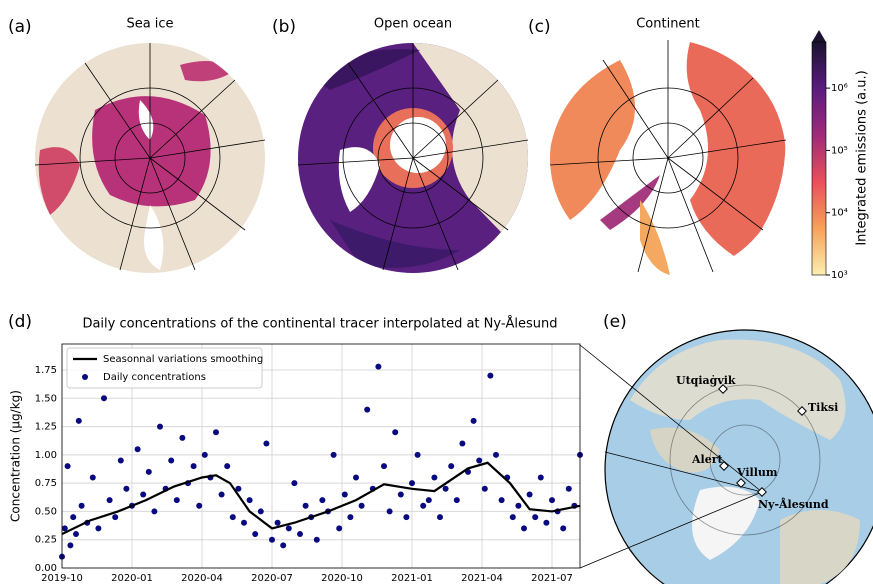  What do you see at coordinates (183, 359) in the screenshot?
I see `legend-label: Seasonnal variations smoothing` at bounding box center [183, 359].